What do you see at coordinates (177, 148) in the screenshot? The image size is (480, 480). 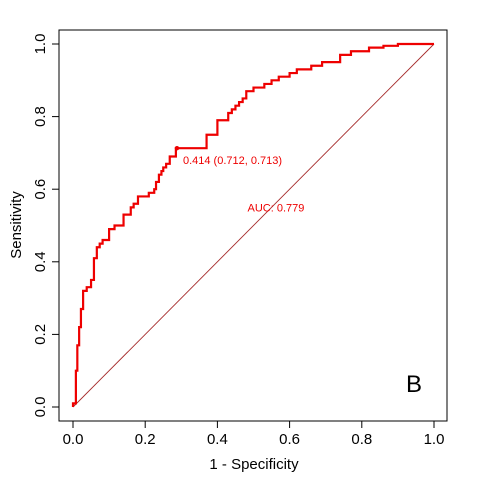 I see `threshold-point-marker` at bounding box center [177, 148].